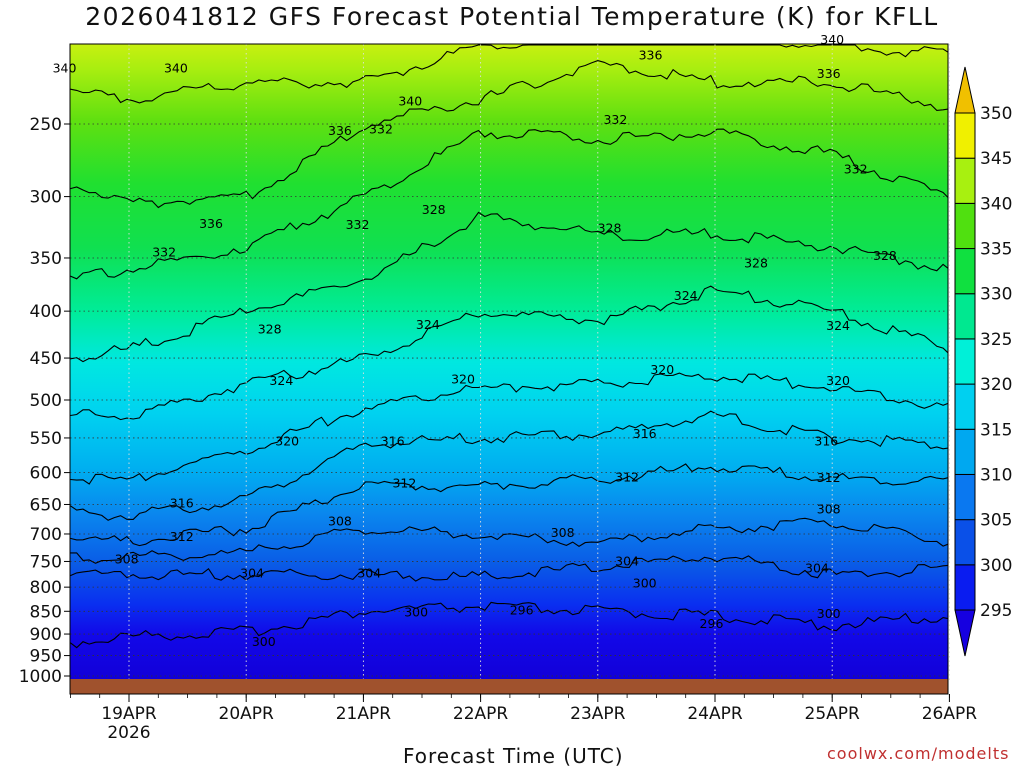 The height and width of the screenshot is (768, 1024). I want to click on x-tick-label-21APR: 21APR, so click(364, 714).